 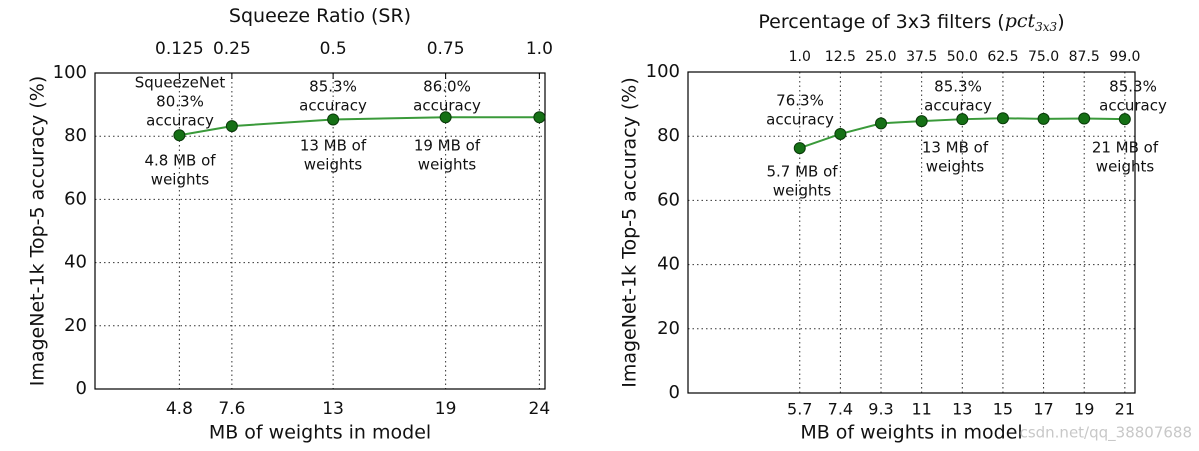 I want to click on x2-tick-label: 99.0, so click(x=1124, y=57).